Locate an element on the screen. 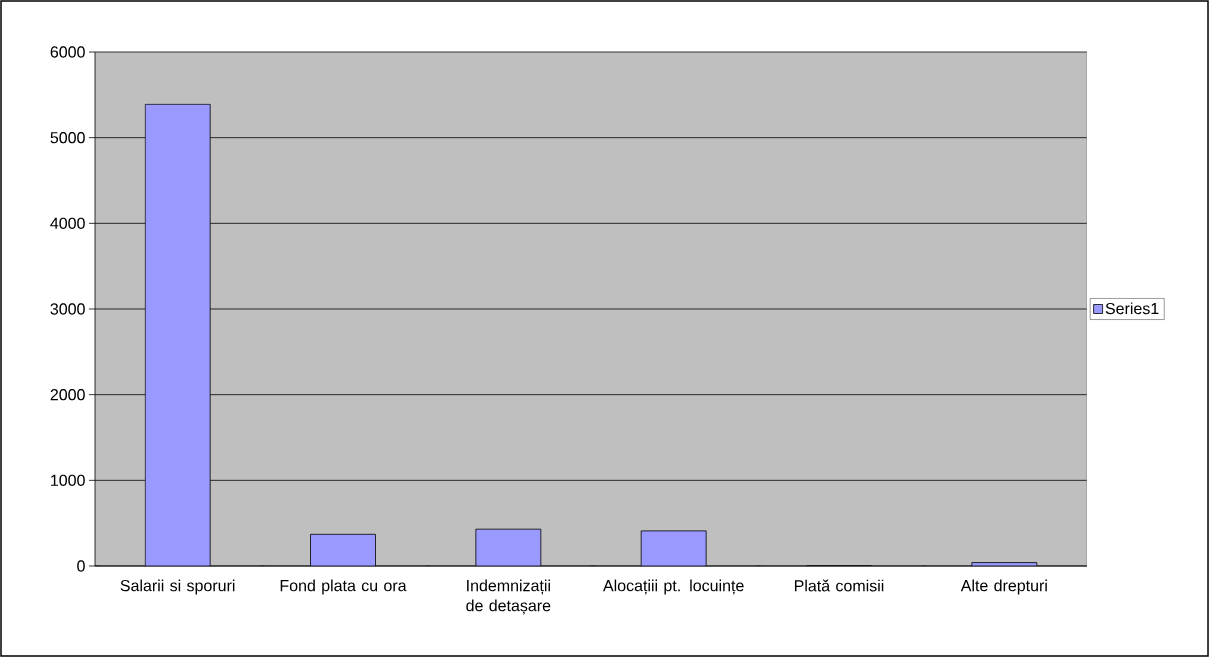 The image size is (1209, 657). y-tick-label: 5000 is located at coordinates (67, 138).